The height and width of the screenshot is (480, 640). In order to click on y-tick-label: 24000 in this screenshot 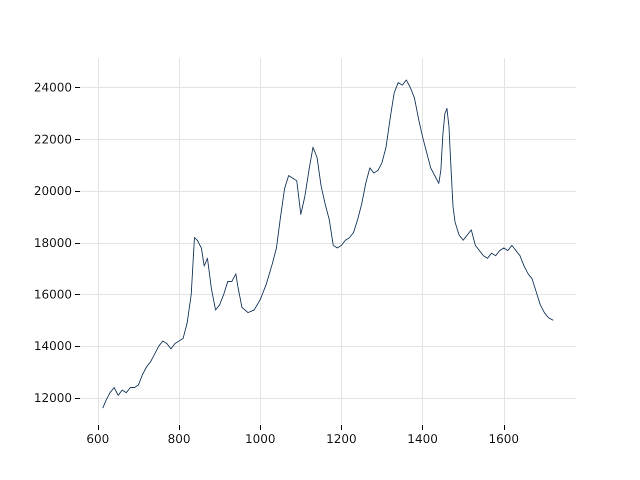, I will do `click(53, 87)`.